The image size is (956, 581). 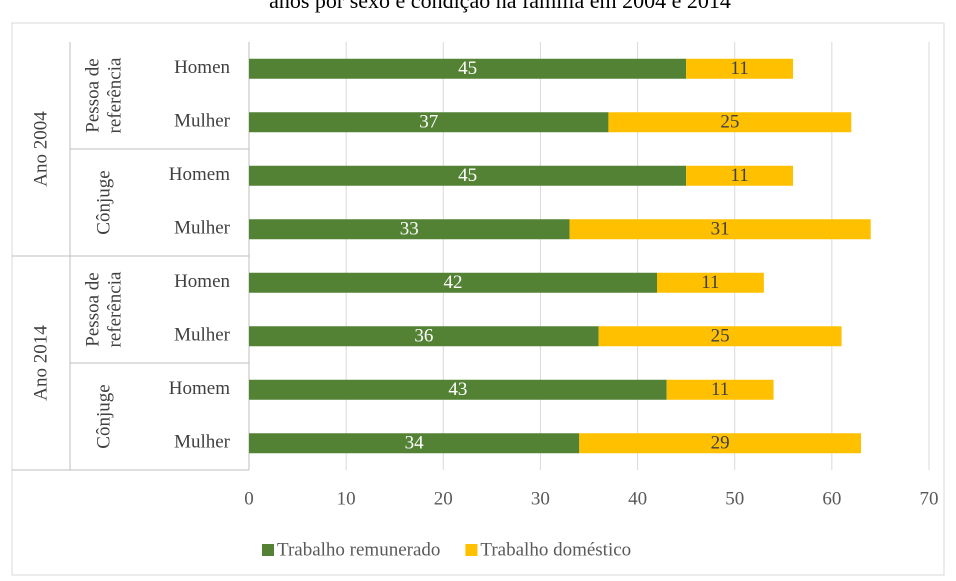 I want to click on x-tick-label: 70, so click(x=929, y=498).